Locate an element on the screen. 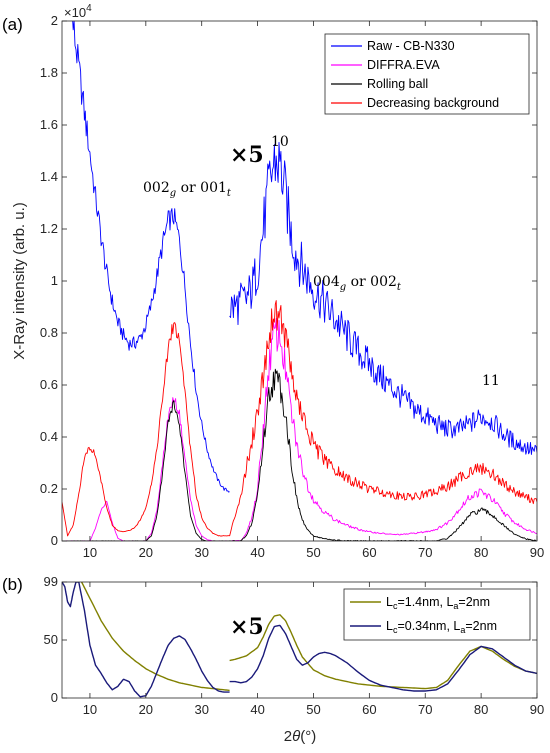 The height and width of the screenshot is (753, 550). legend-a-entry-1: DIFFRA.EVA is located at coordinates (403, 65).